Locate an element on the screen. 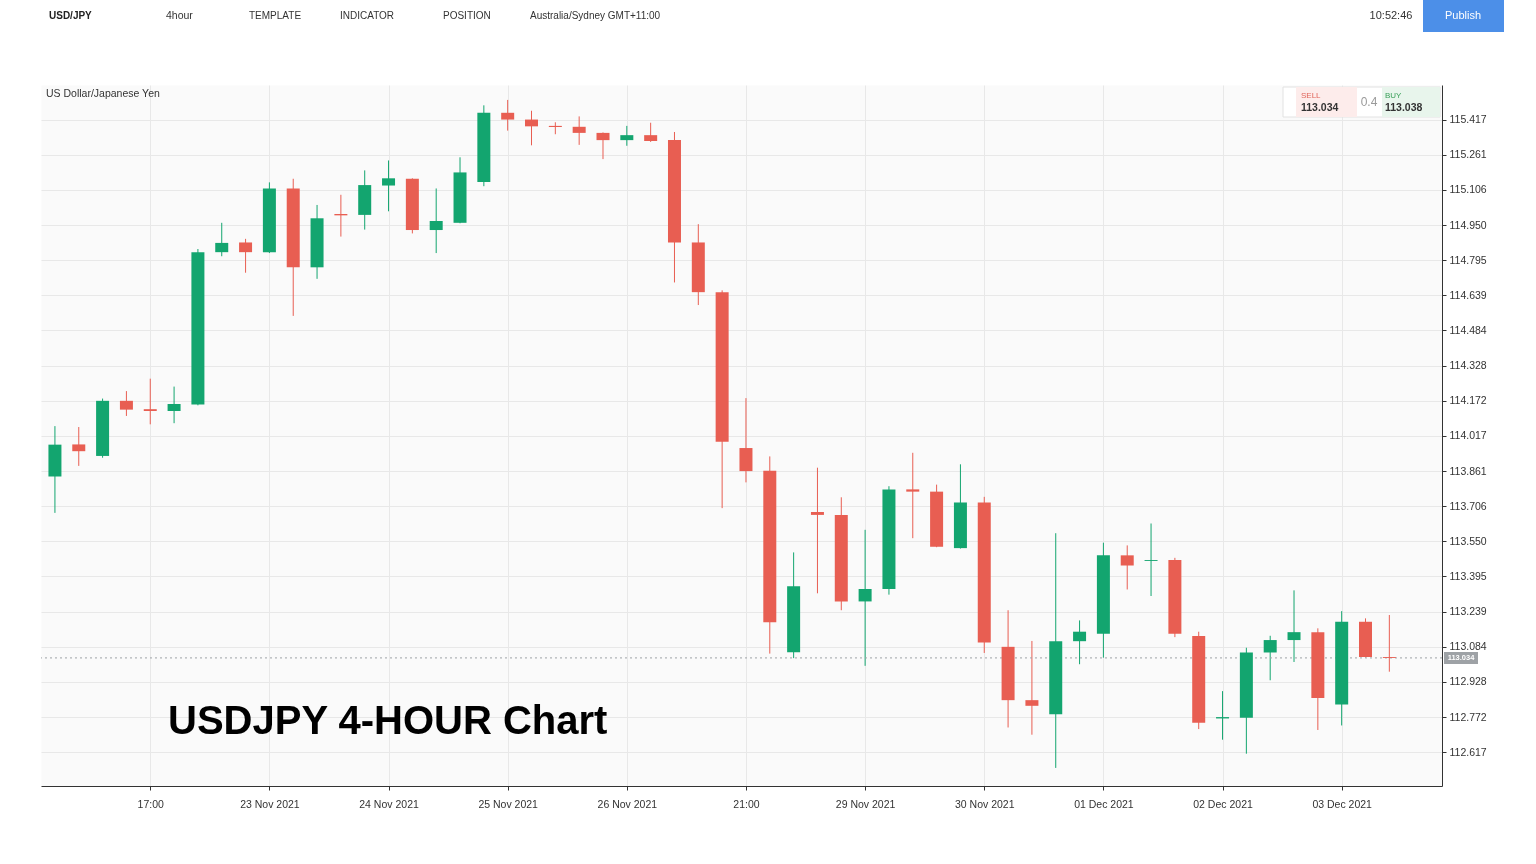  annotation: 113.034 is located at coordinates (1320, 107).